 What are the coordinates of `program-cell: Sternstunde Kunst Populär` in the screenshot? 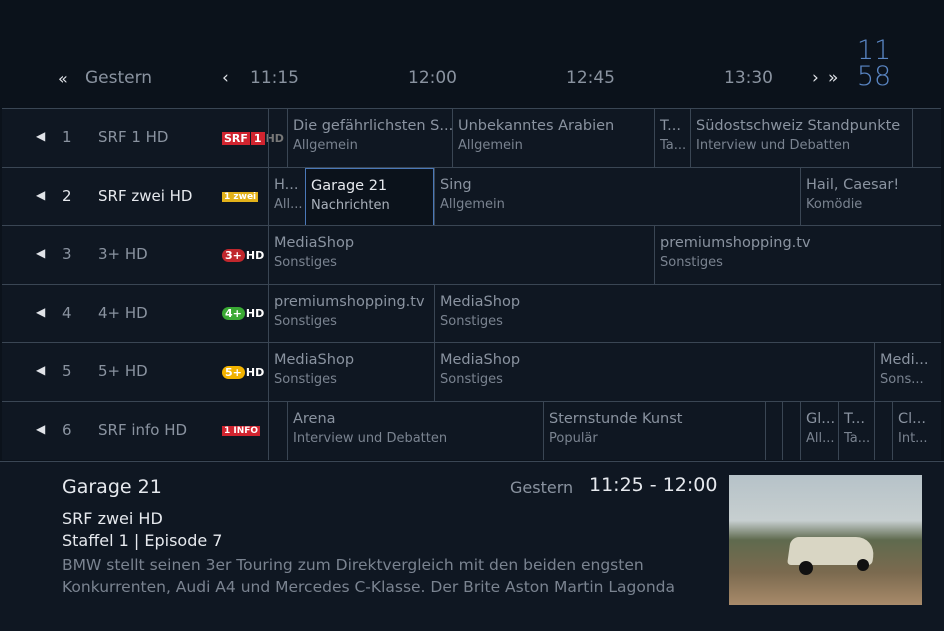 It's located at (654, 431).